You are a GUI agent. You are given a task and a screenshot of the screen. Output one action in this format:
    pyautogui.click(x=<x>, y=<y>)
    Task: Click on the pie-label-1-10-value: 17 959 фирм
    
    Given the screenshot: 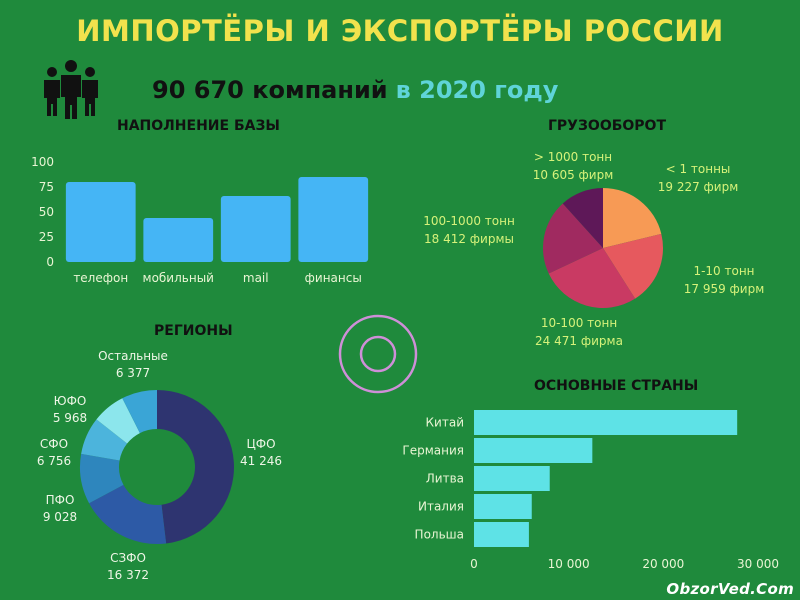 What is the action you would take?
    pyautogui.click(x=724, y=289)
    